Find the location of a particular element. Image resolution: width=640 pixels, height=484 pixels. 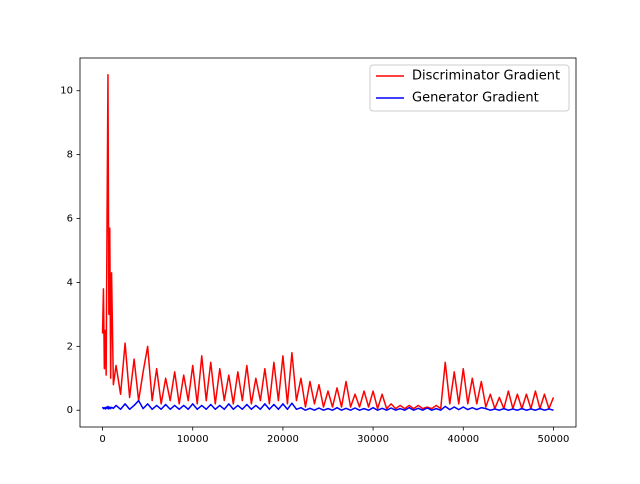

legend-box is located at coordinates (469, 88).